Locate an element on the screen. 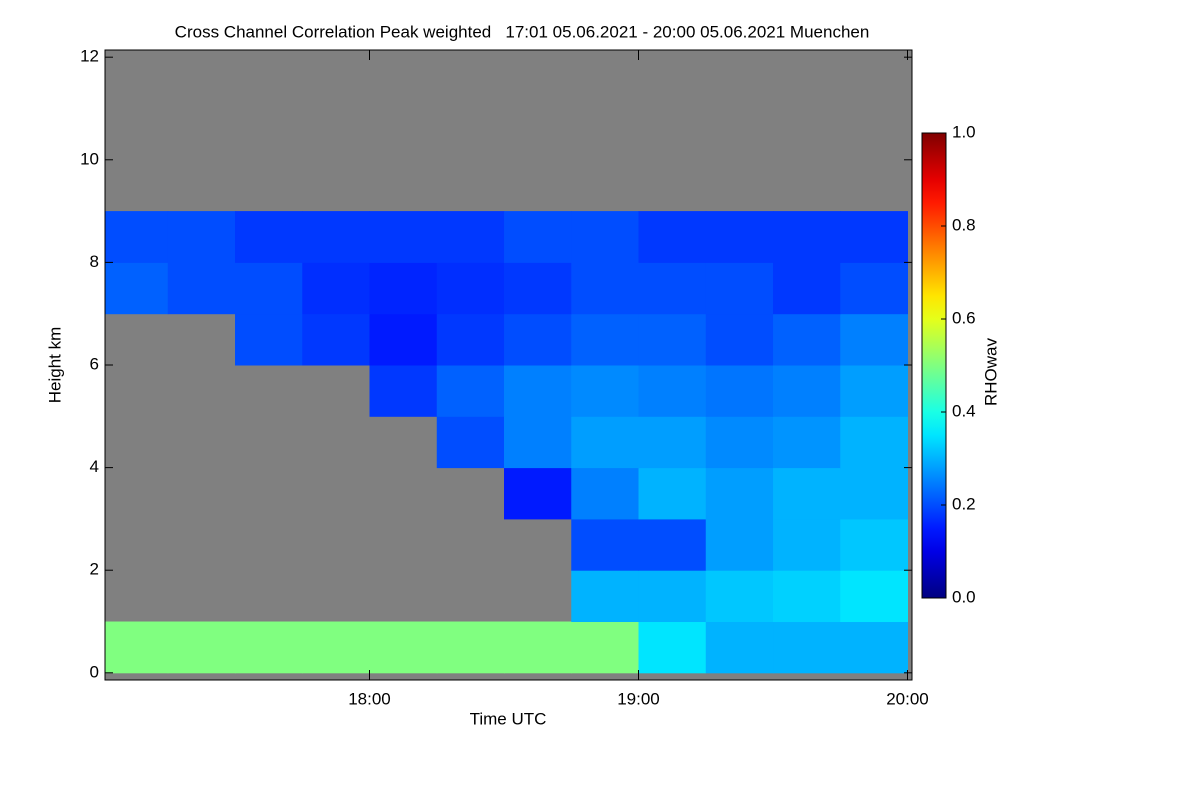 The height and width of the screenshot is (800, 1200). colorbar-tick-label: 1.0 is located at coordinates (964, 131).